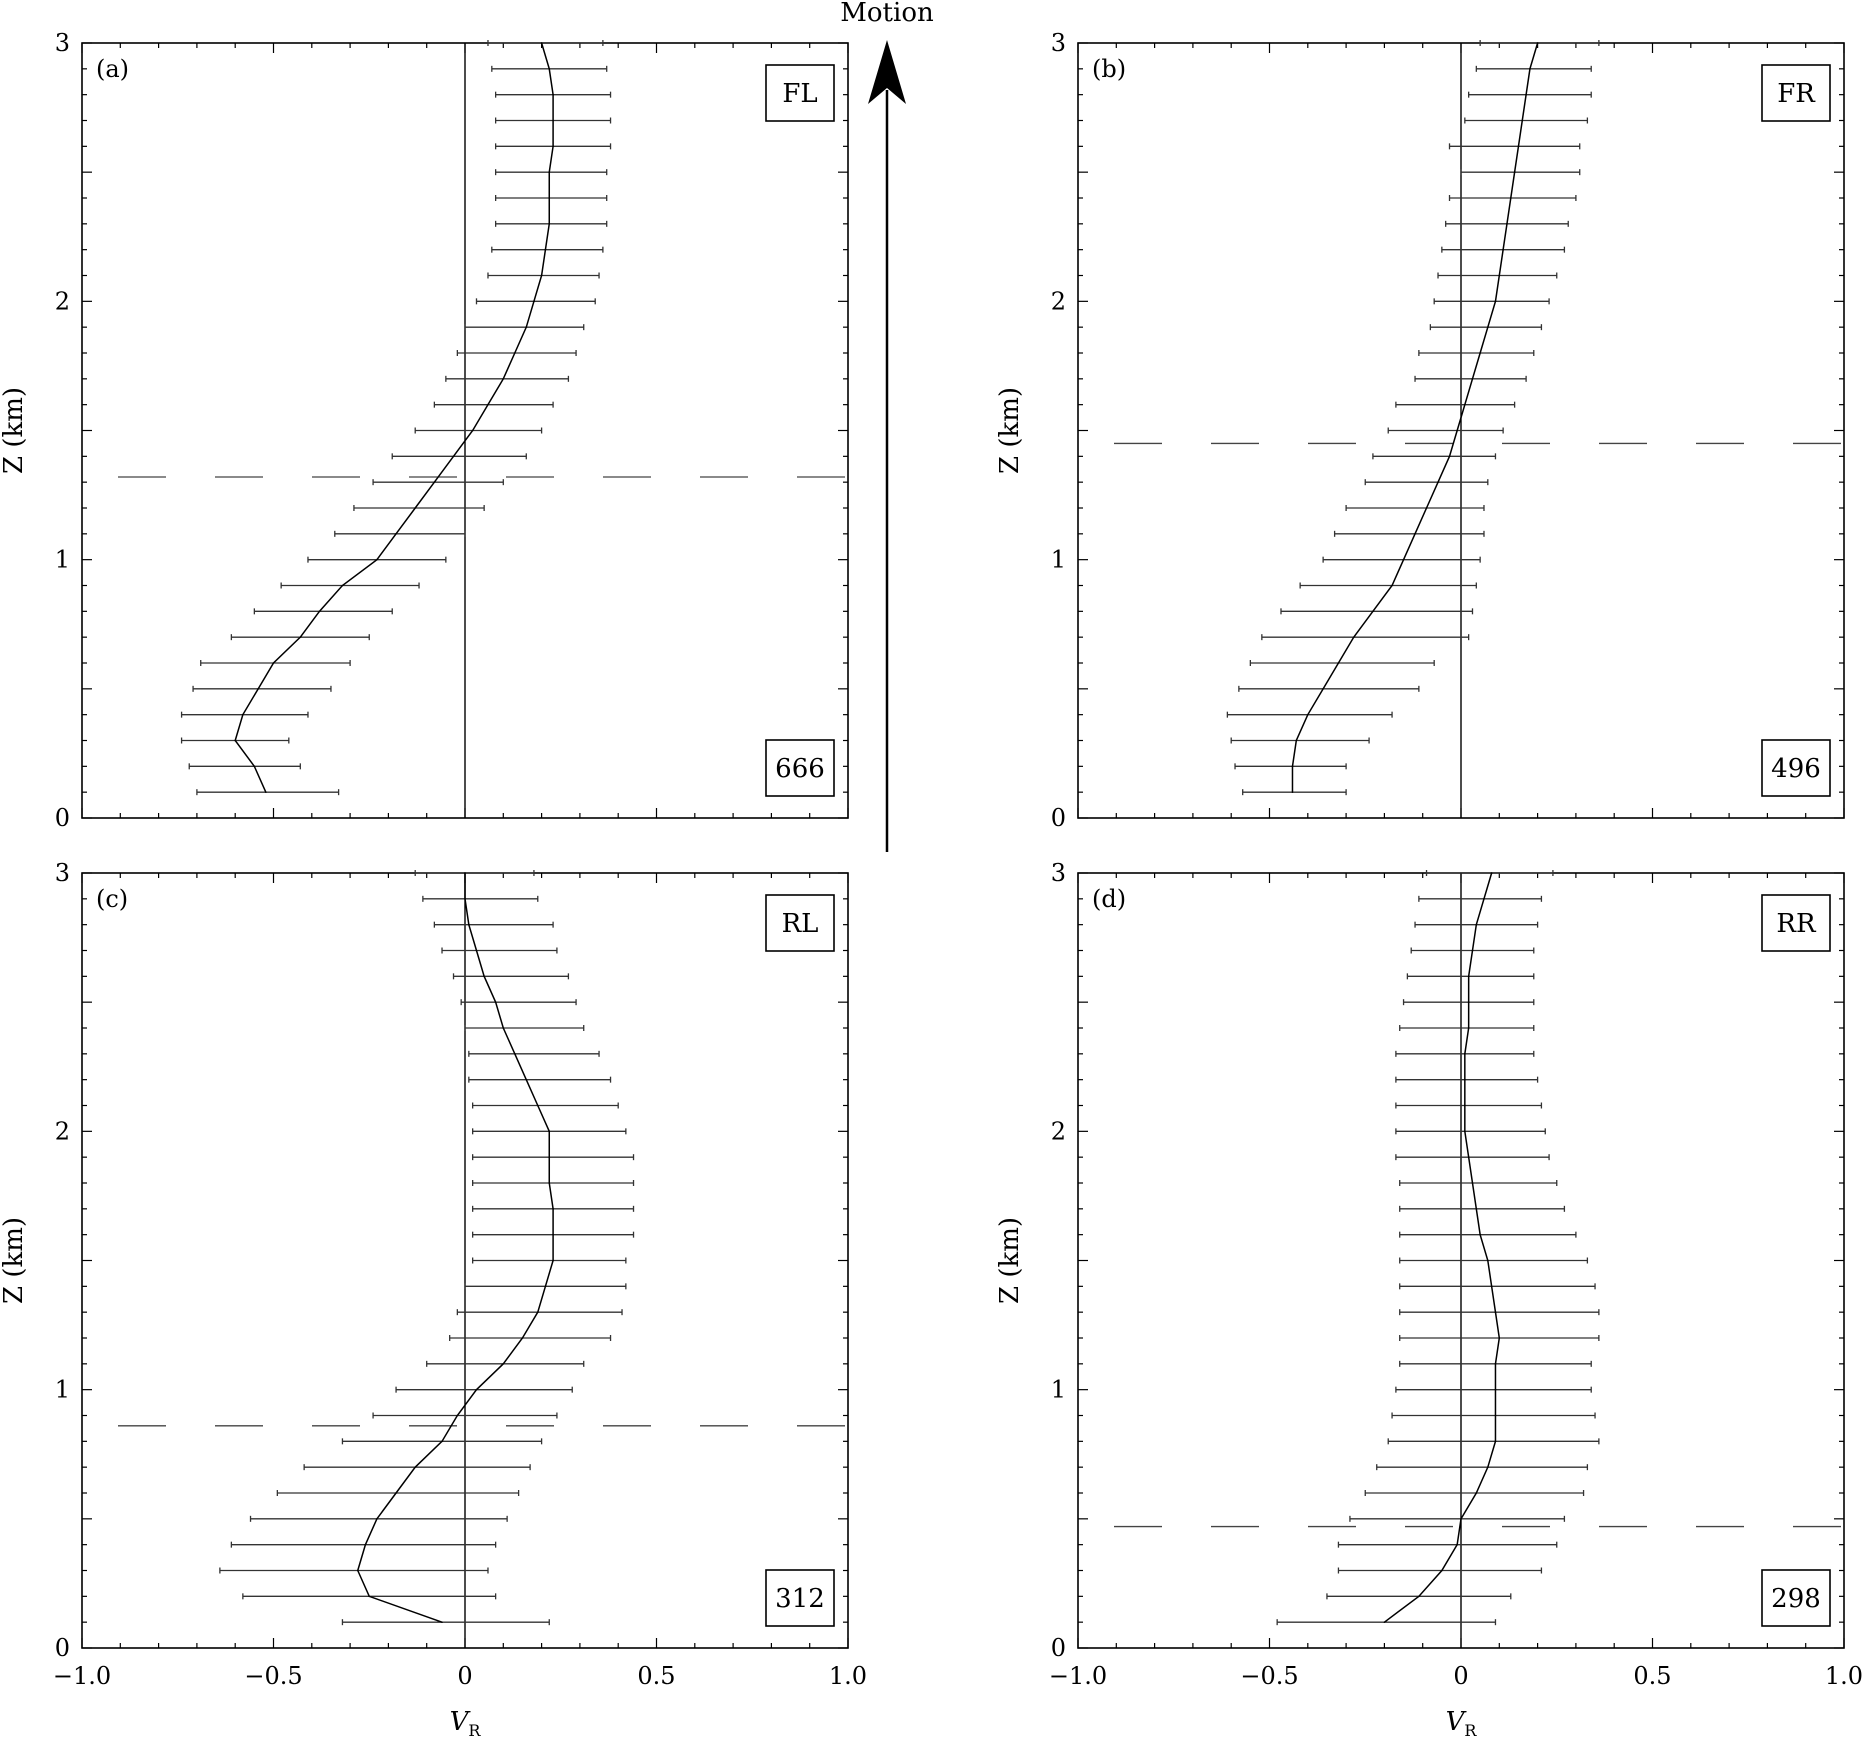  Describe the element at coordinates (656, 1676) in the screenshot. I see `x-tick-label: 0.5` at that location.